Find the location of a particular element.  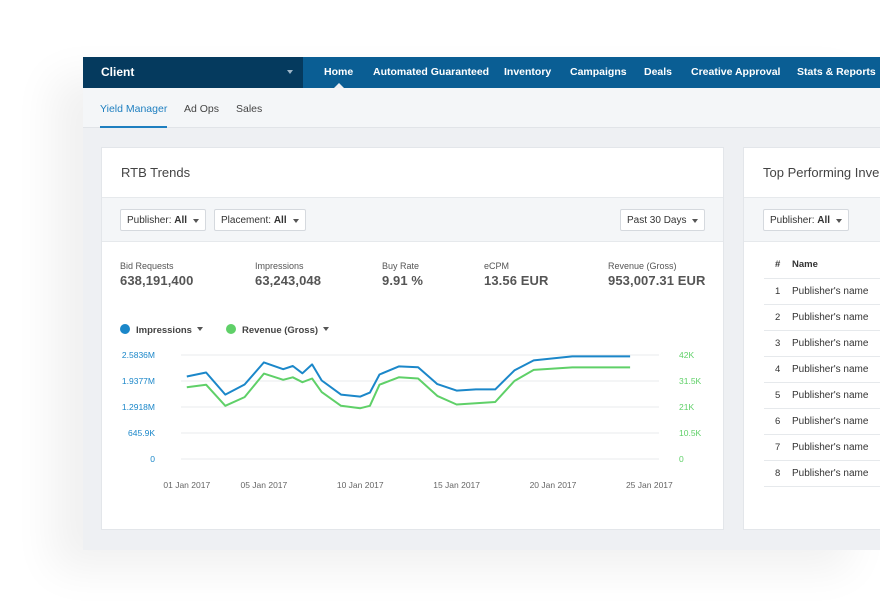

tab-ad-ops: Ad Ops is located at coordinates (202, 109).